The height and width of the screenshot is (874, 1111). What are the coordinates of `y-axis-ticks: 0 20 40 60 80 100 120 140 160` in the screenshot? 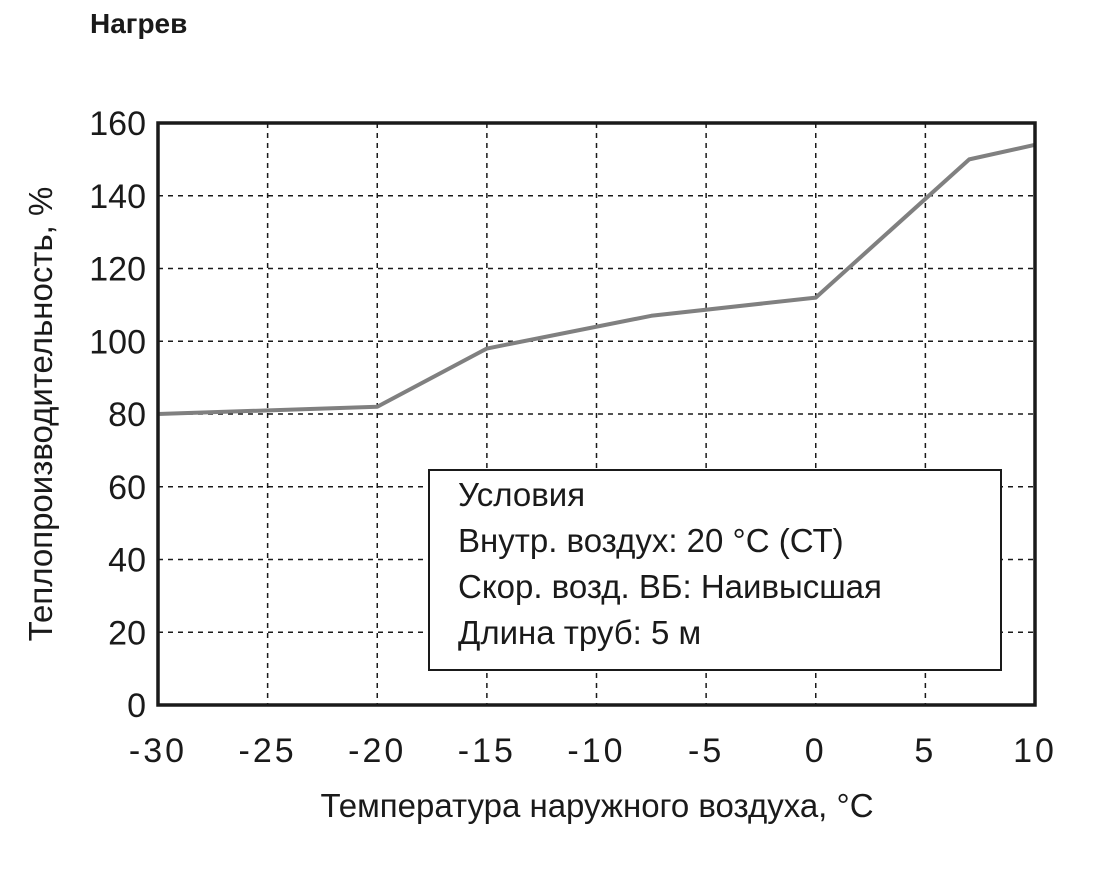 It's located at (117, 415).